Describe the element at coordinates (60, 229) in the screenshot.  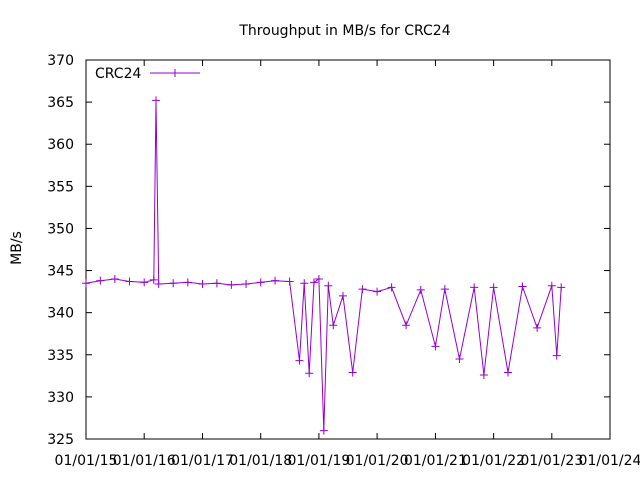
I see `y-tick-label: 350` at that location.